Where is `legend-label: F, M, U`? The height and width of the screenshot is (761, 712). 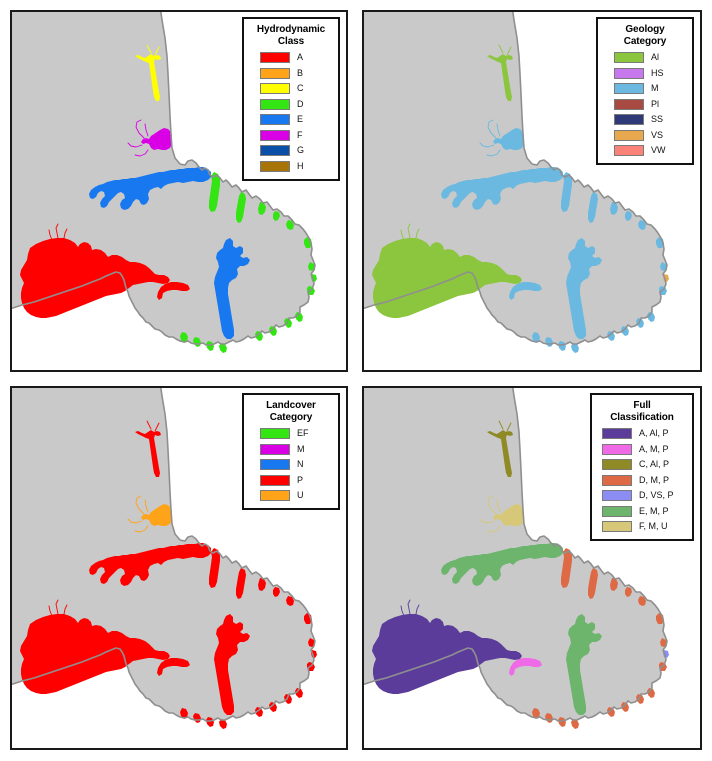 legend-label: F, M, U is located at coordinates (653, 526).